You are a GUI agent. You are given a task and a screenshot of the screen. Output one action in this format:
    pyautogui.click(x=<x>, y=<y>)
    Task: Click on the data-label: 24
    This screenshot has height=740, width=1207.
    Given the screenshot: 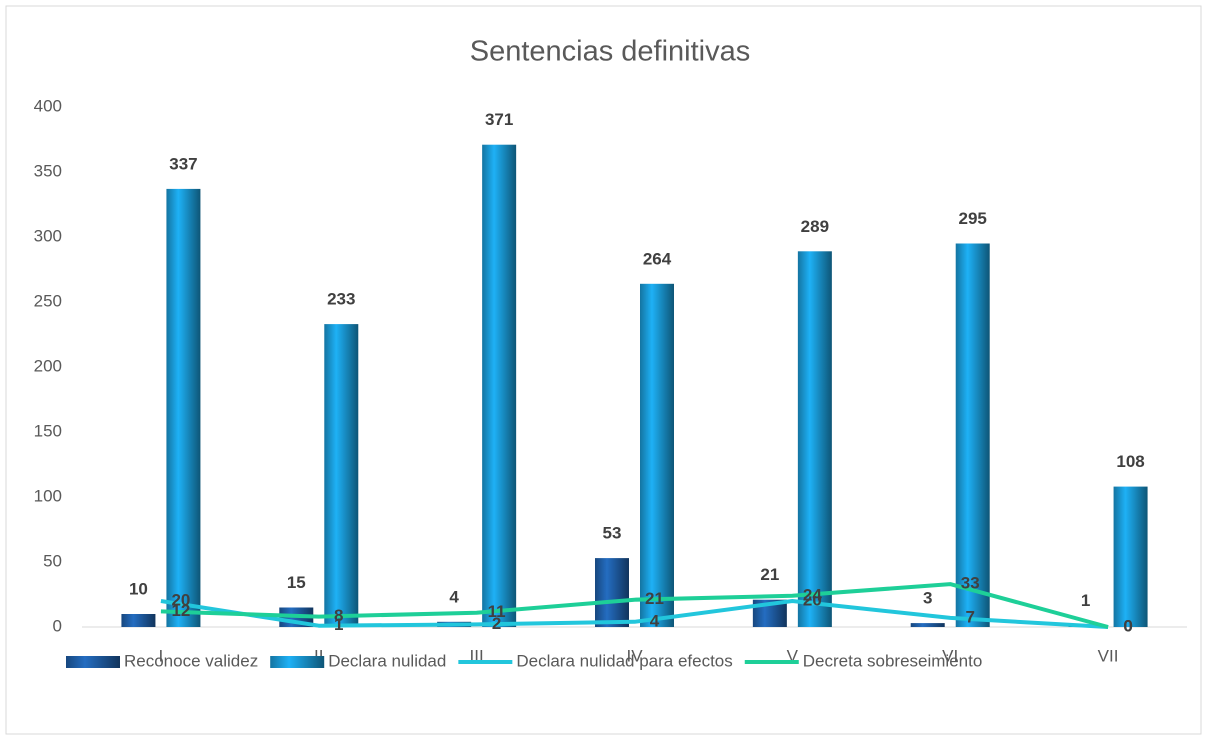 What is the action you would take?
    pyautogui.click(x=812, y=594)
    